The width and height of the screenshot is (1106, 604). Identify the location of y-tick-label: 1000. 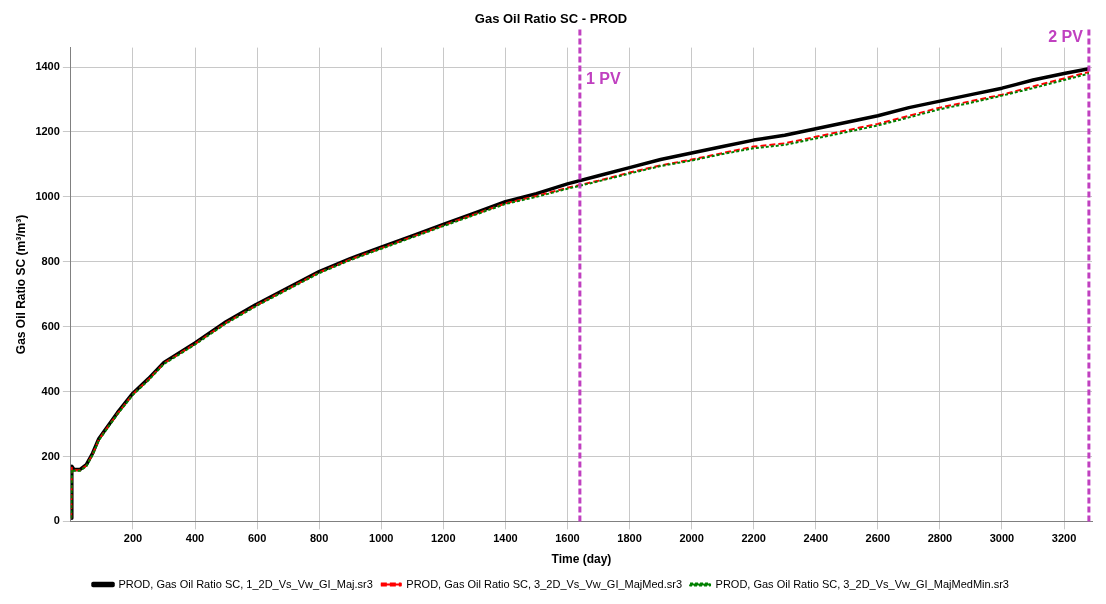
(47, 195).